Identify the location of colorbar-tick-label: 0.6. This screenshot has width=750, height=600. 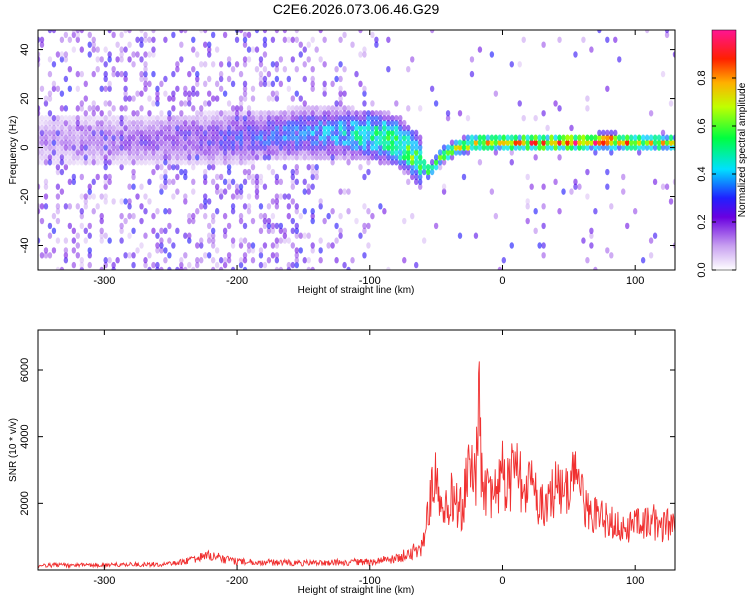
(702, 125).